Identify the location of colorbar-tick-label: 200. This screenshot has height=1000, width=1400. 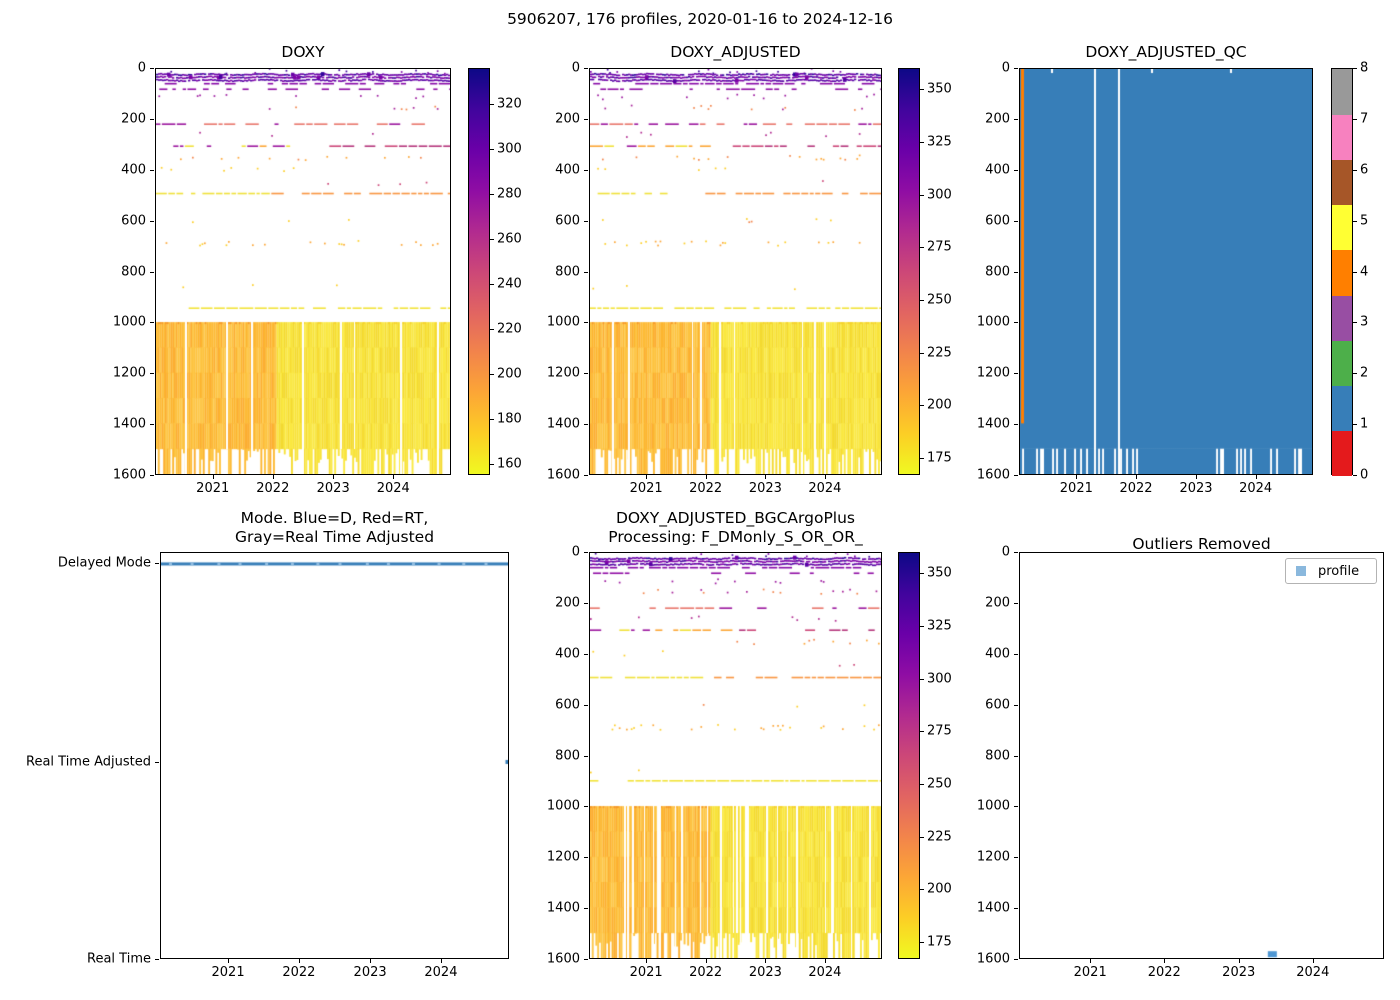
(939, 405).